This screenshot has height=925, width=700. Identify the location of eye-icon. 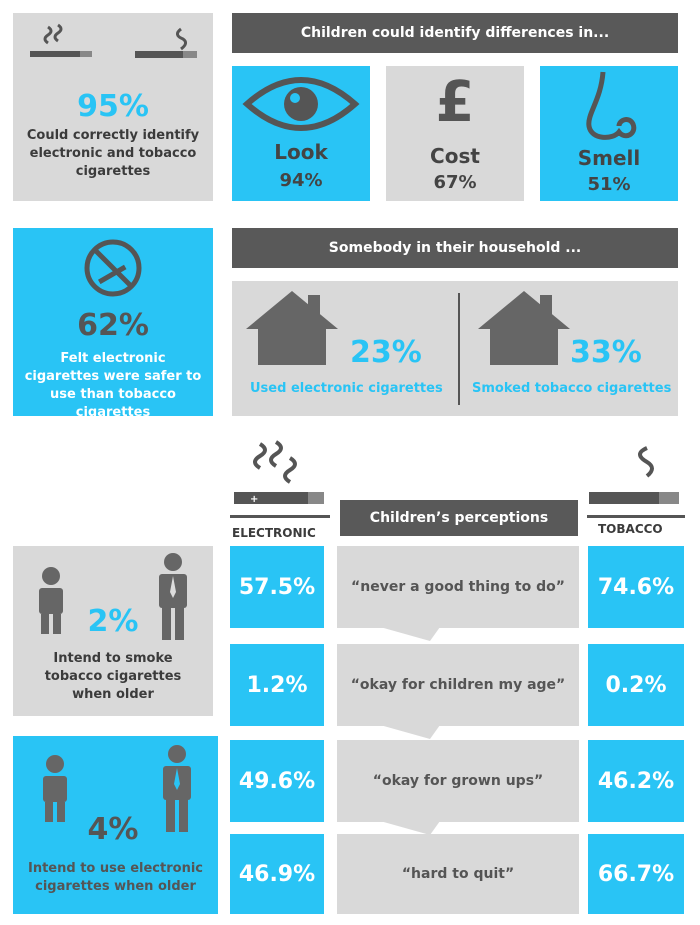
(301, 104).